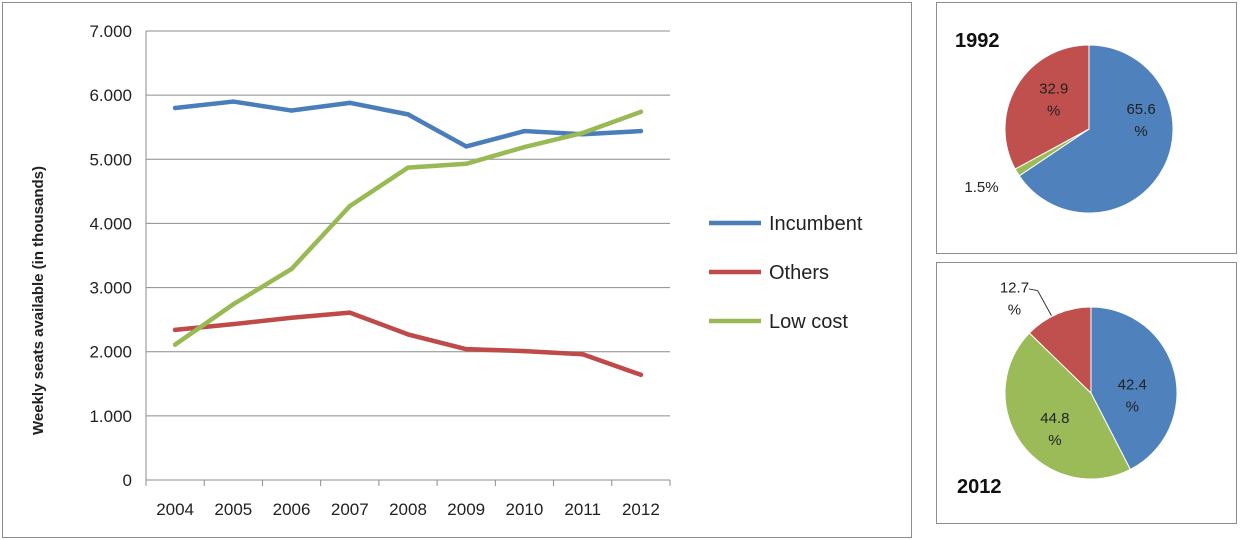 This screenshot has width=1240, height=540. Describe the element at coordinates (175, 509) in the screenshot. I see `x-tick-label: 2004` at that location.